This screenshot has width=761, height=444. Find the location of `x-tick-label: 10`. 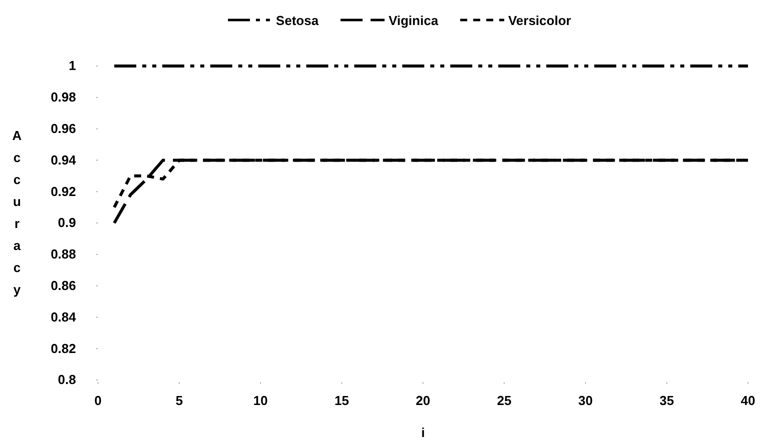

x-tick-label: 10 is located at coordinates (260, 400).